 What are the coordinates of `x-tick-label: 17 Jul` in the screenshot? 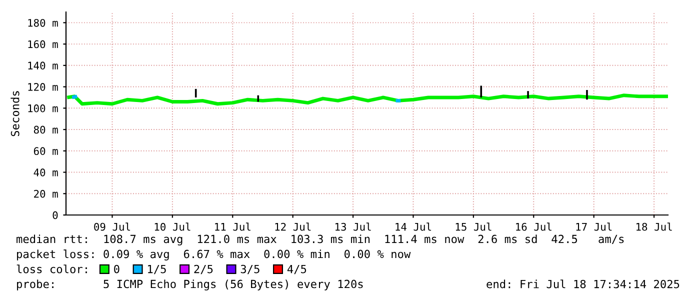 It's located at (594, 226).